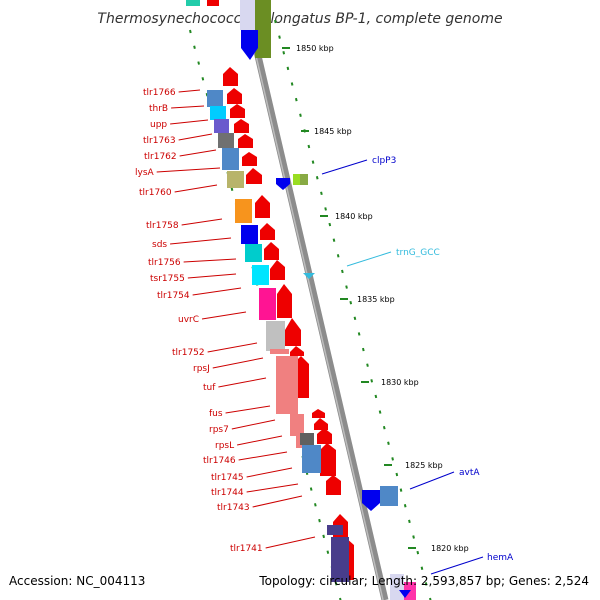  I want to click on gene-label-rps7: rps7, so click(219, 430).